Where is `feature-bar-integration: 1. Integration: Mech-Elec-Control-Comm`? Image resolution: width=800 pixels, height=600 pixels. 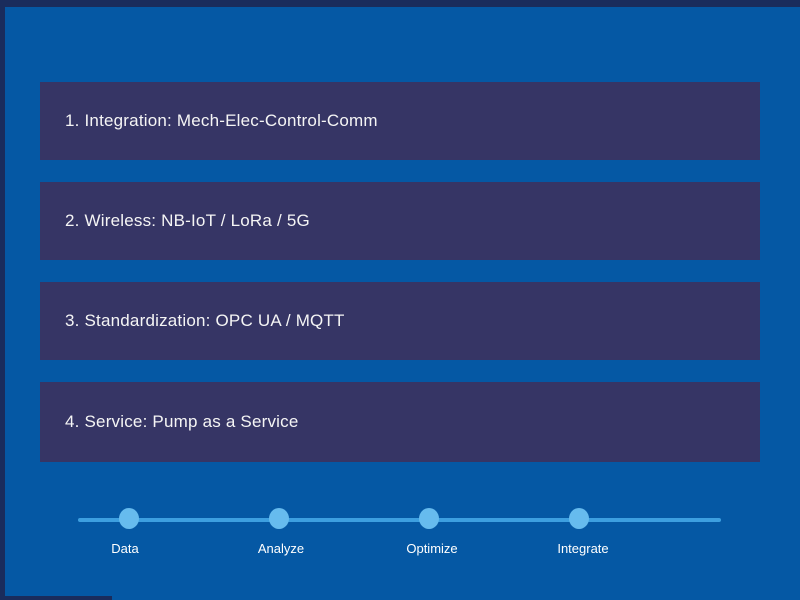 feature-bar-integration: 1. Integration: Mech-Elec-Control-Comm is located at coordinates (400, 121).